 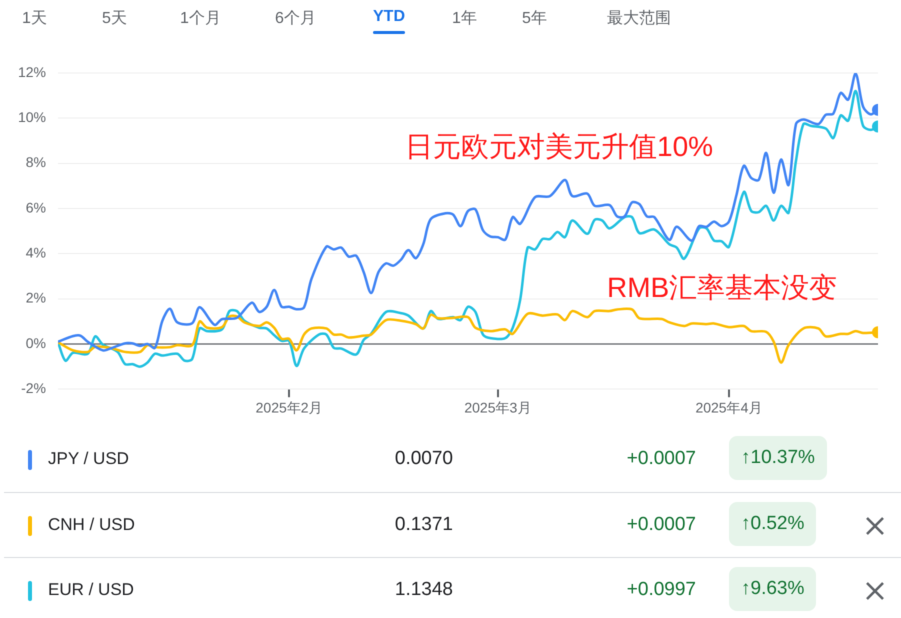 What do you see at coordinates (33, 388) in the screenshot?
I see `y-tick-label: -2%` at bounding box center [33, 388].